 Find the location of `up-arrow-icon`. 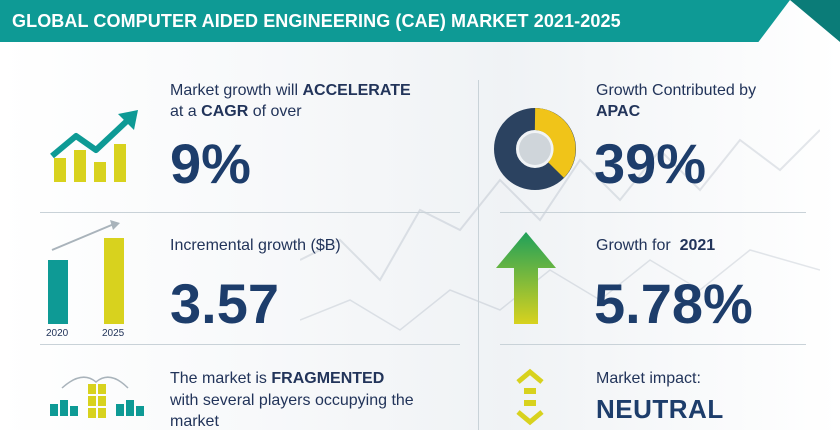

up-arrow-icon is located at coordinates (526, 278).